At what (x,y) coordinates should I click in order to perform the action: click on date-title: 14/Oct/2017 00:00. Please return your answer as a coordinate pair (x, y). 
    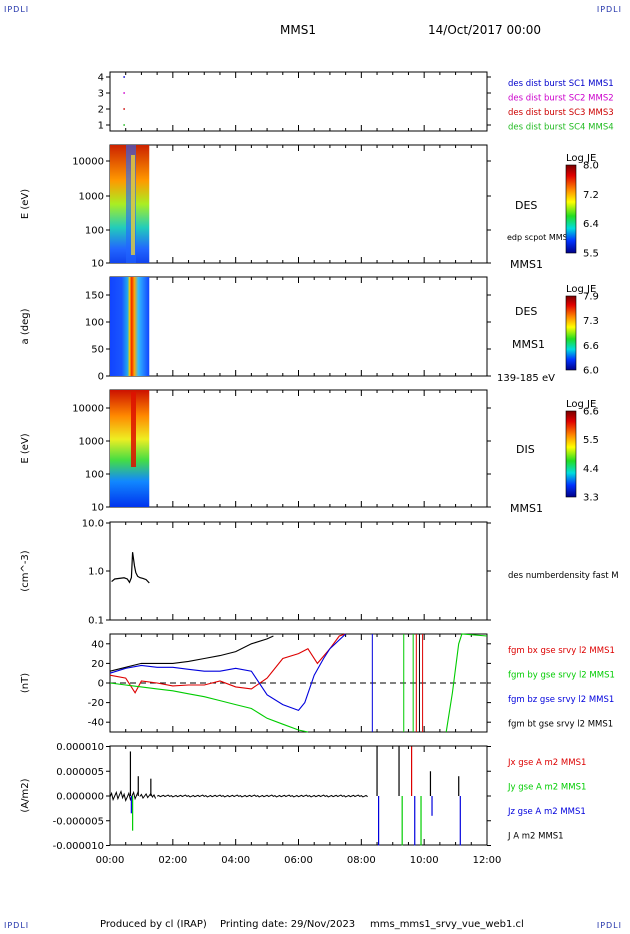
    Looking at the image, I should click on (485, 30).